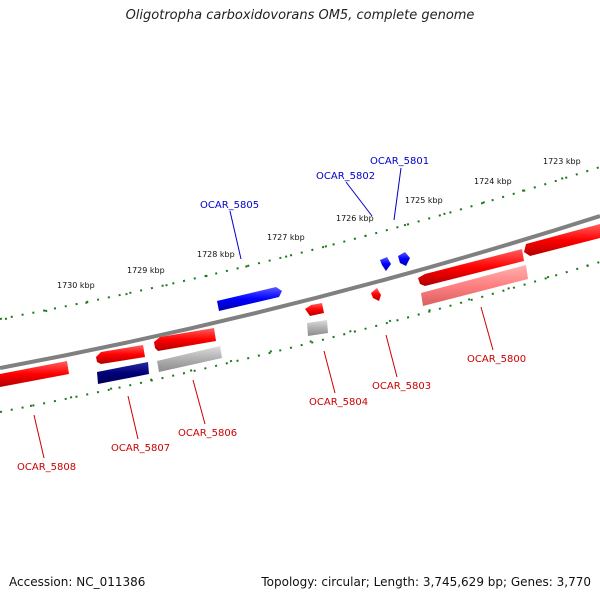 Image resolution: width=600 pixels, height=600 pixels. What do you see at coordinates (424, 200) in the screenshot?
I see `kbp-label: 1725 kbp` at bounding box center [424, 200].